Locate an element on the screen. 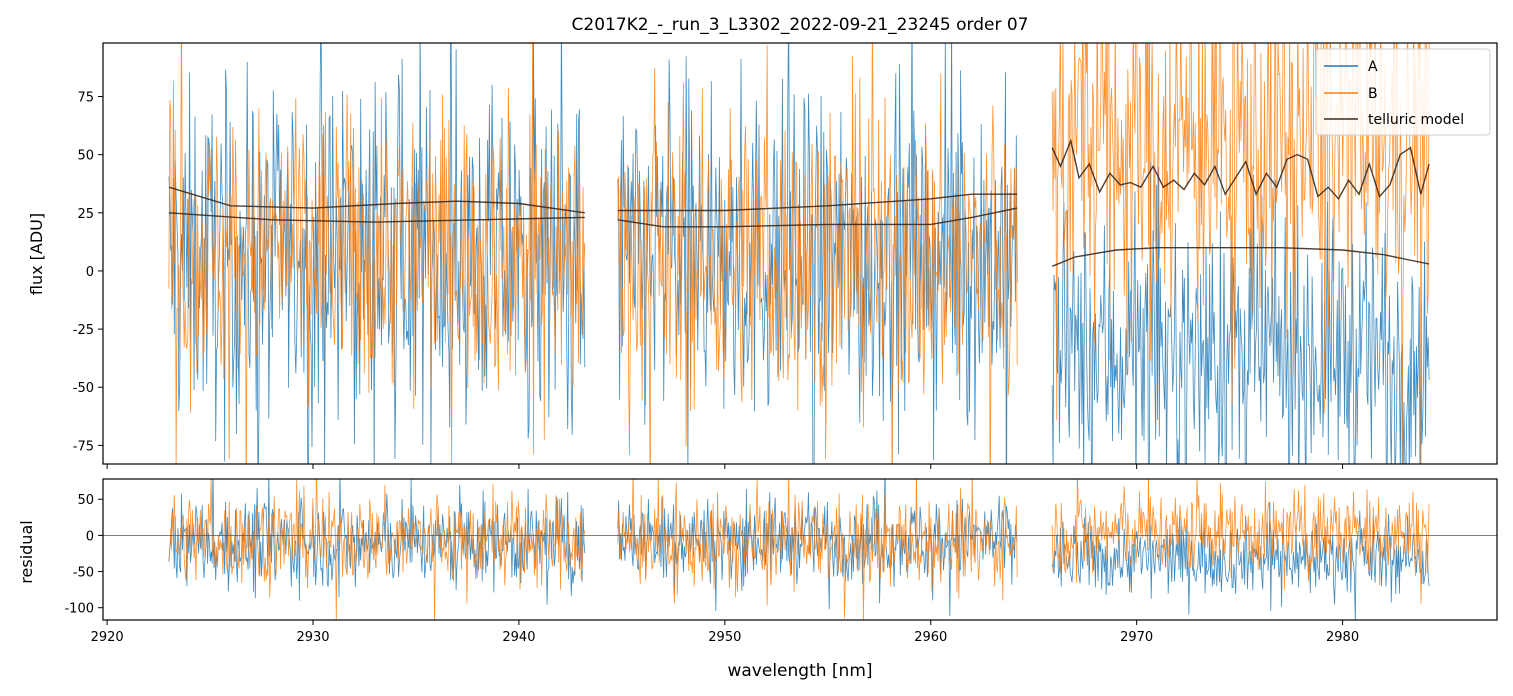 The image size is (1513, 696). x-axis-label: wavelength [nm] is located at coordinates (799, 671).